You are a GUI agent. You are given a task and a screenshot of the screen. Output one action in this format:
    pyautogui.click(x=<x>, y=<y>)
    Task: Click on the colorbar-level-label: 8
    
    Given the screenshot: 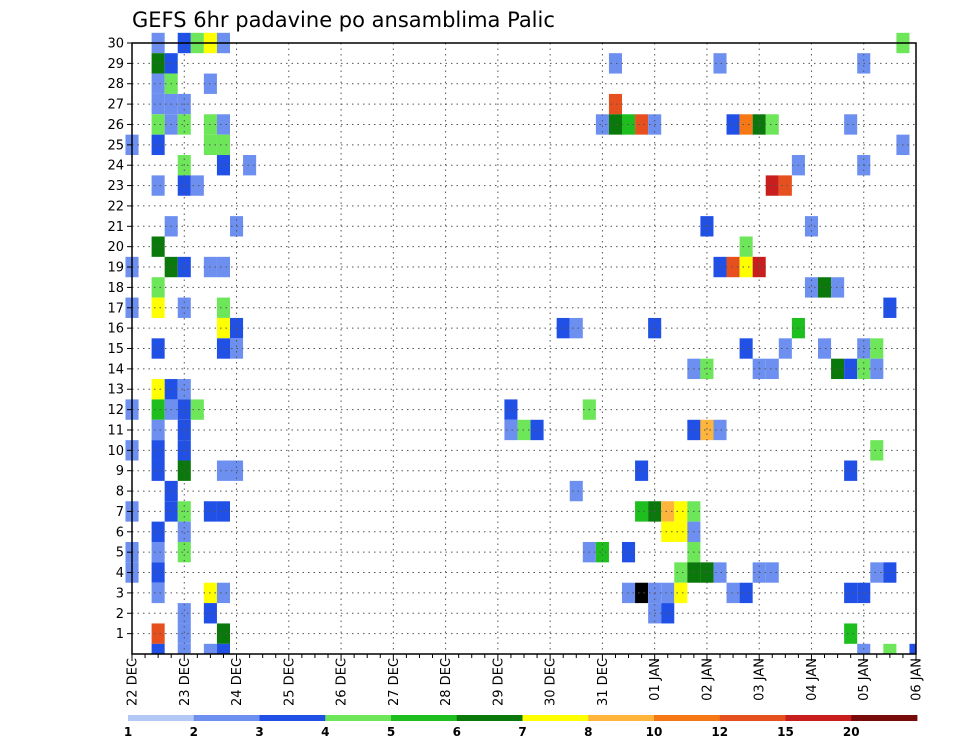 What is the action you would take?
    pyautogui.click(x=588, y=732)
    